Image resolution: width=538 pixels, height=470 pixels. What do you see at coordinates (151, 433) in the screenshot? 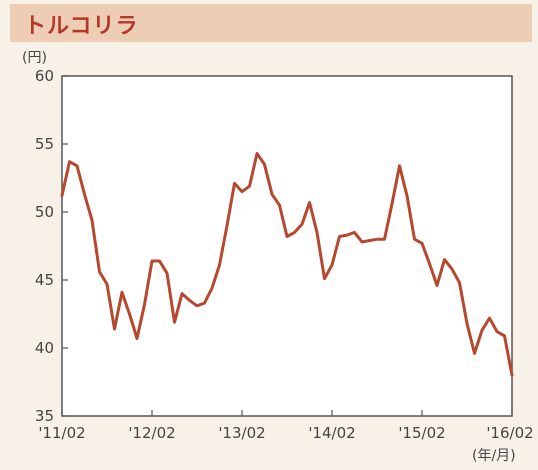
I see `x-tick-label: '12/02` at bounding box center [151, 433].